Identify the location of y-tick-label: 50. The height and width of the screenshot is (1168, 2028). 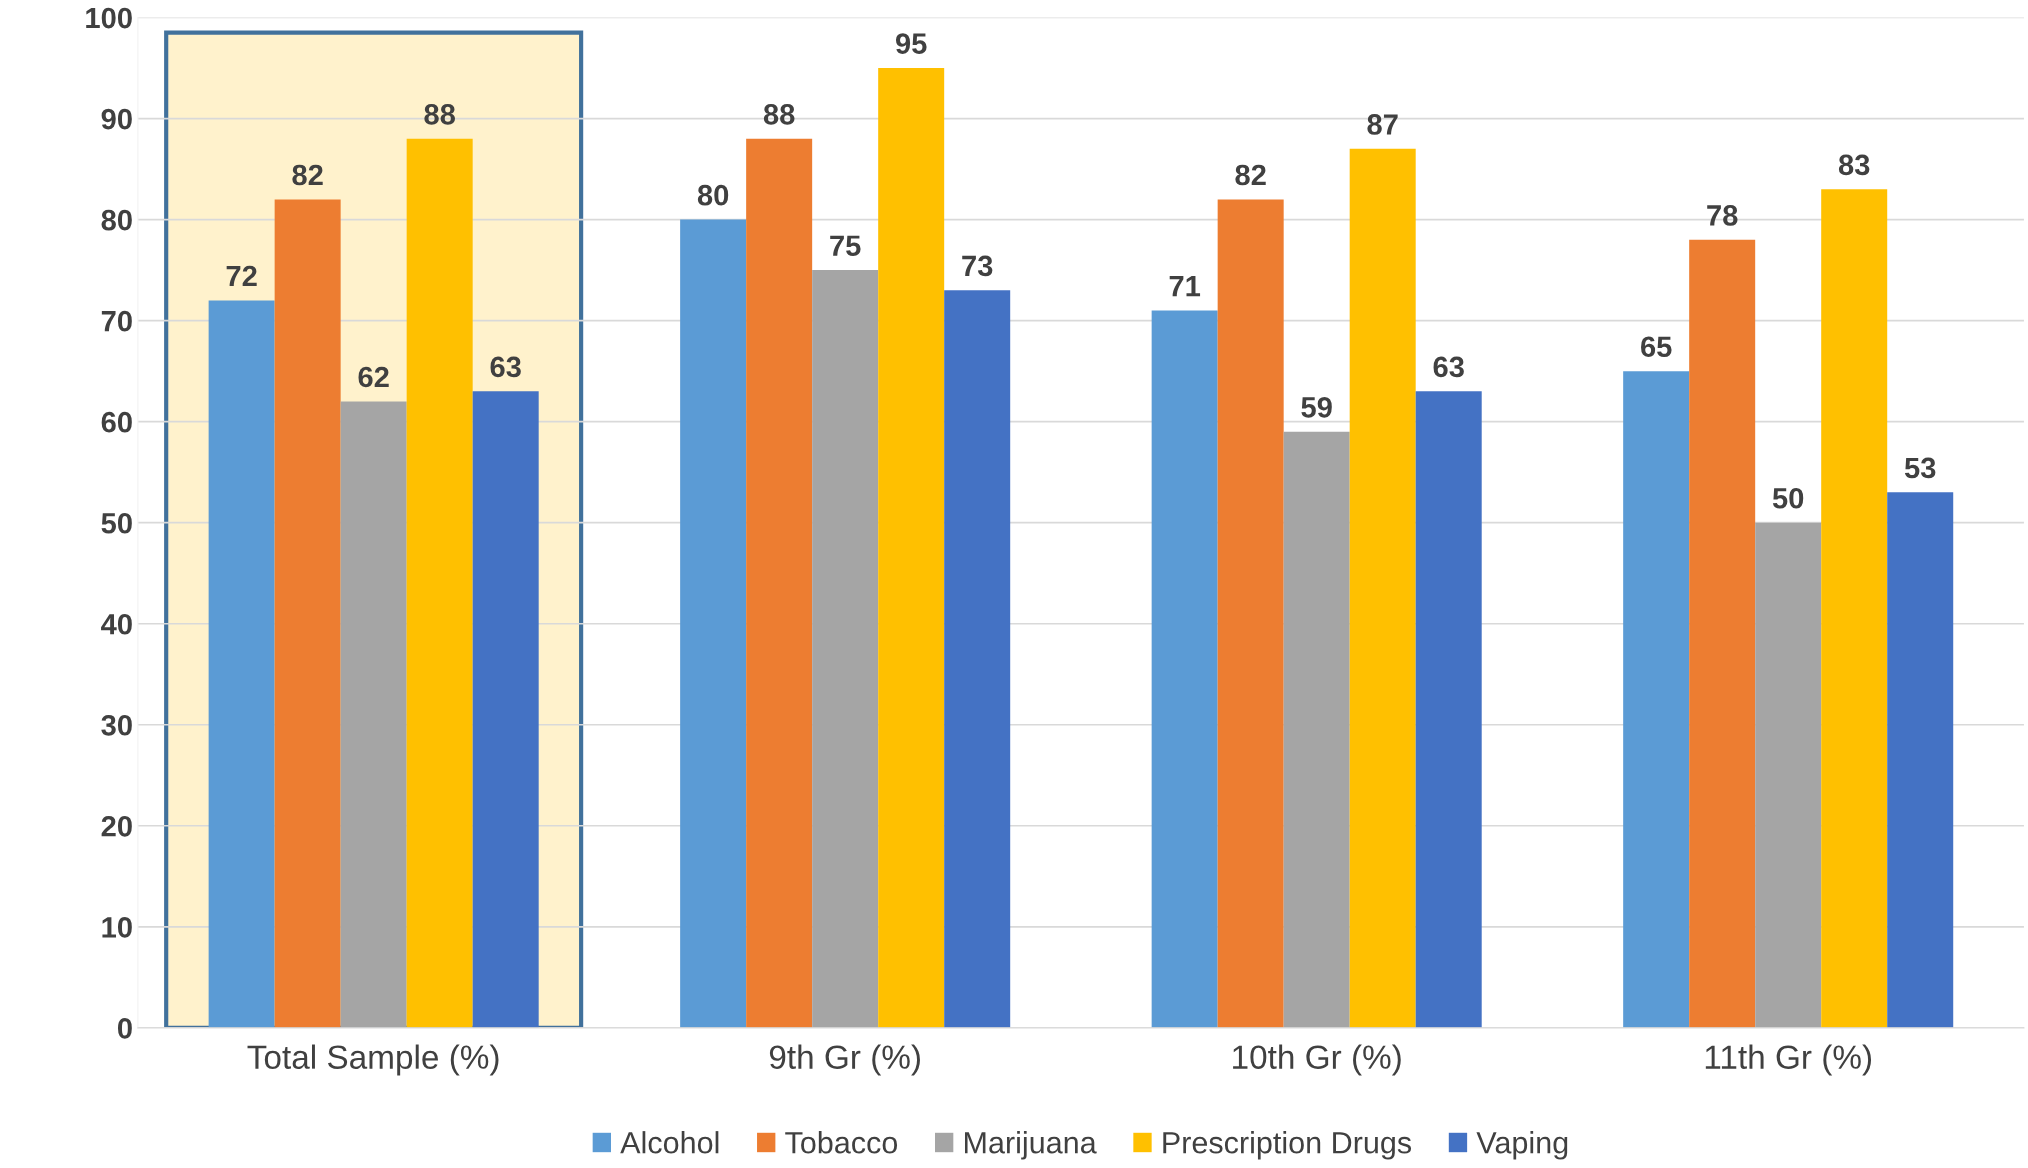
(116, 523).